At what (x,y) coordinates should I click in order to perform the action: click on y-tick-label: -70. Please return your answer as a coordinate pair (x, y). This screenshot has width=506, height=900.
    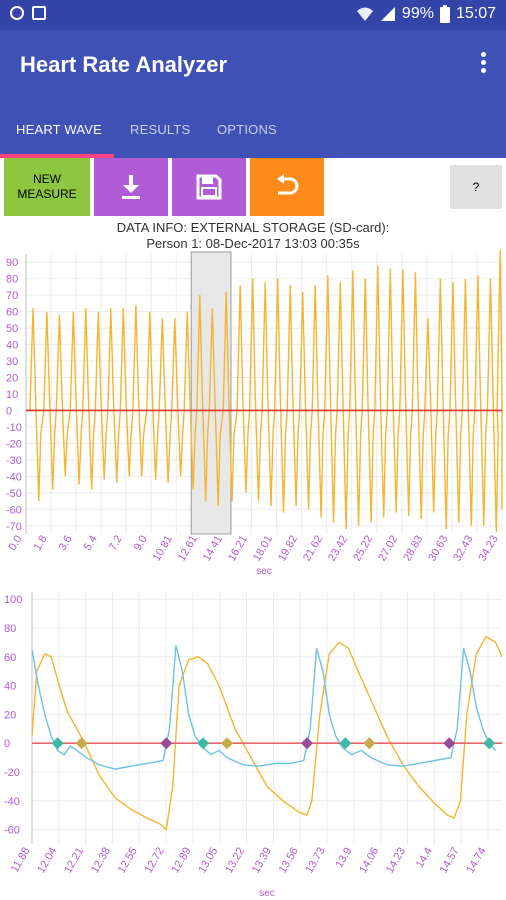
    Looking at the image, I should click on (14, 527).